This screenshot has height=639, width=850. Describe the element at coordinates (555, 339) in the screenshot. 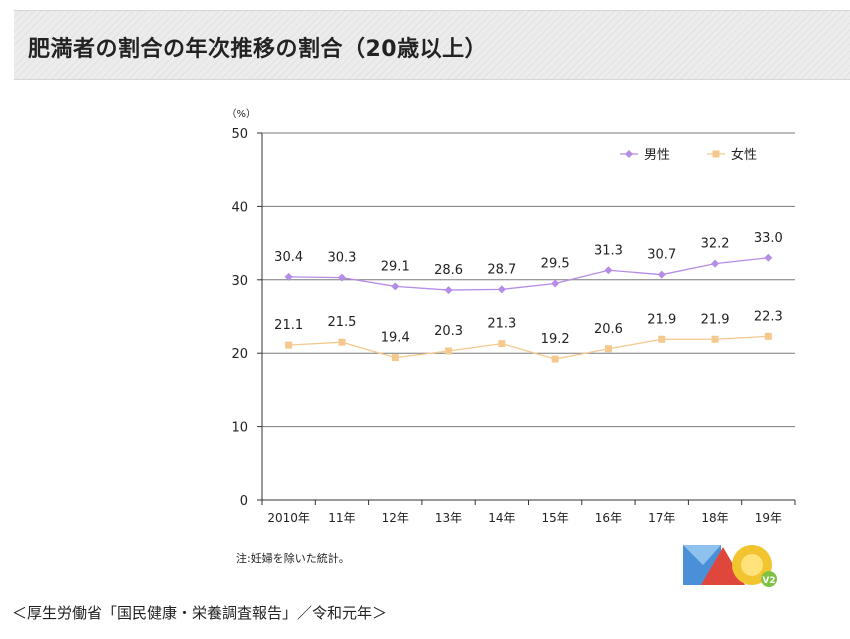

I see `data-label: 19.2` at that location.